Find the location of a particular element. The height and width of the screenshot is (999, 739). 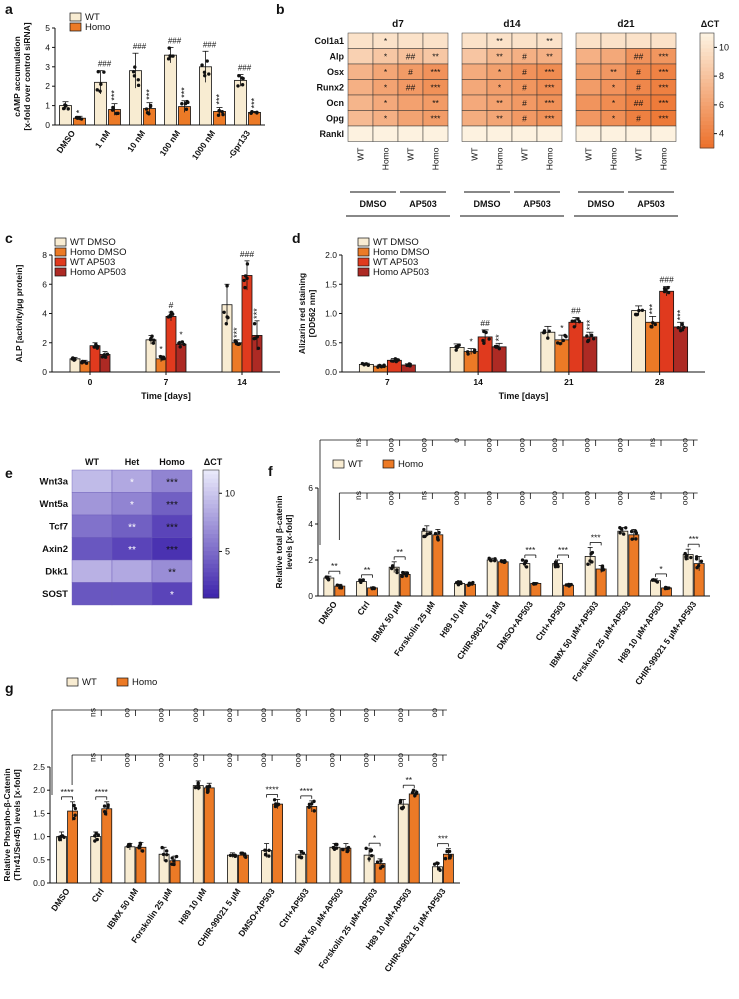

x-tick-label: 7 is located at coordinates (166, 382).